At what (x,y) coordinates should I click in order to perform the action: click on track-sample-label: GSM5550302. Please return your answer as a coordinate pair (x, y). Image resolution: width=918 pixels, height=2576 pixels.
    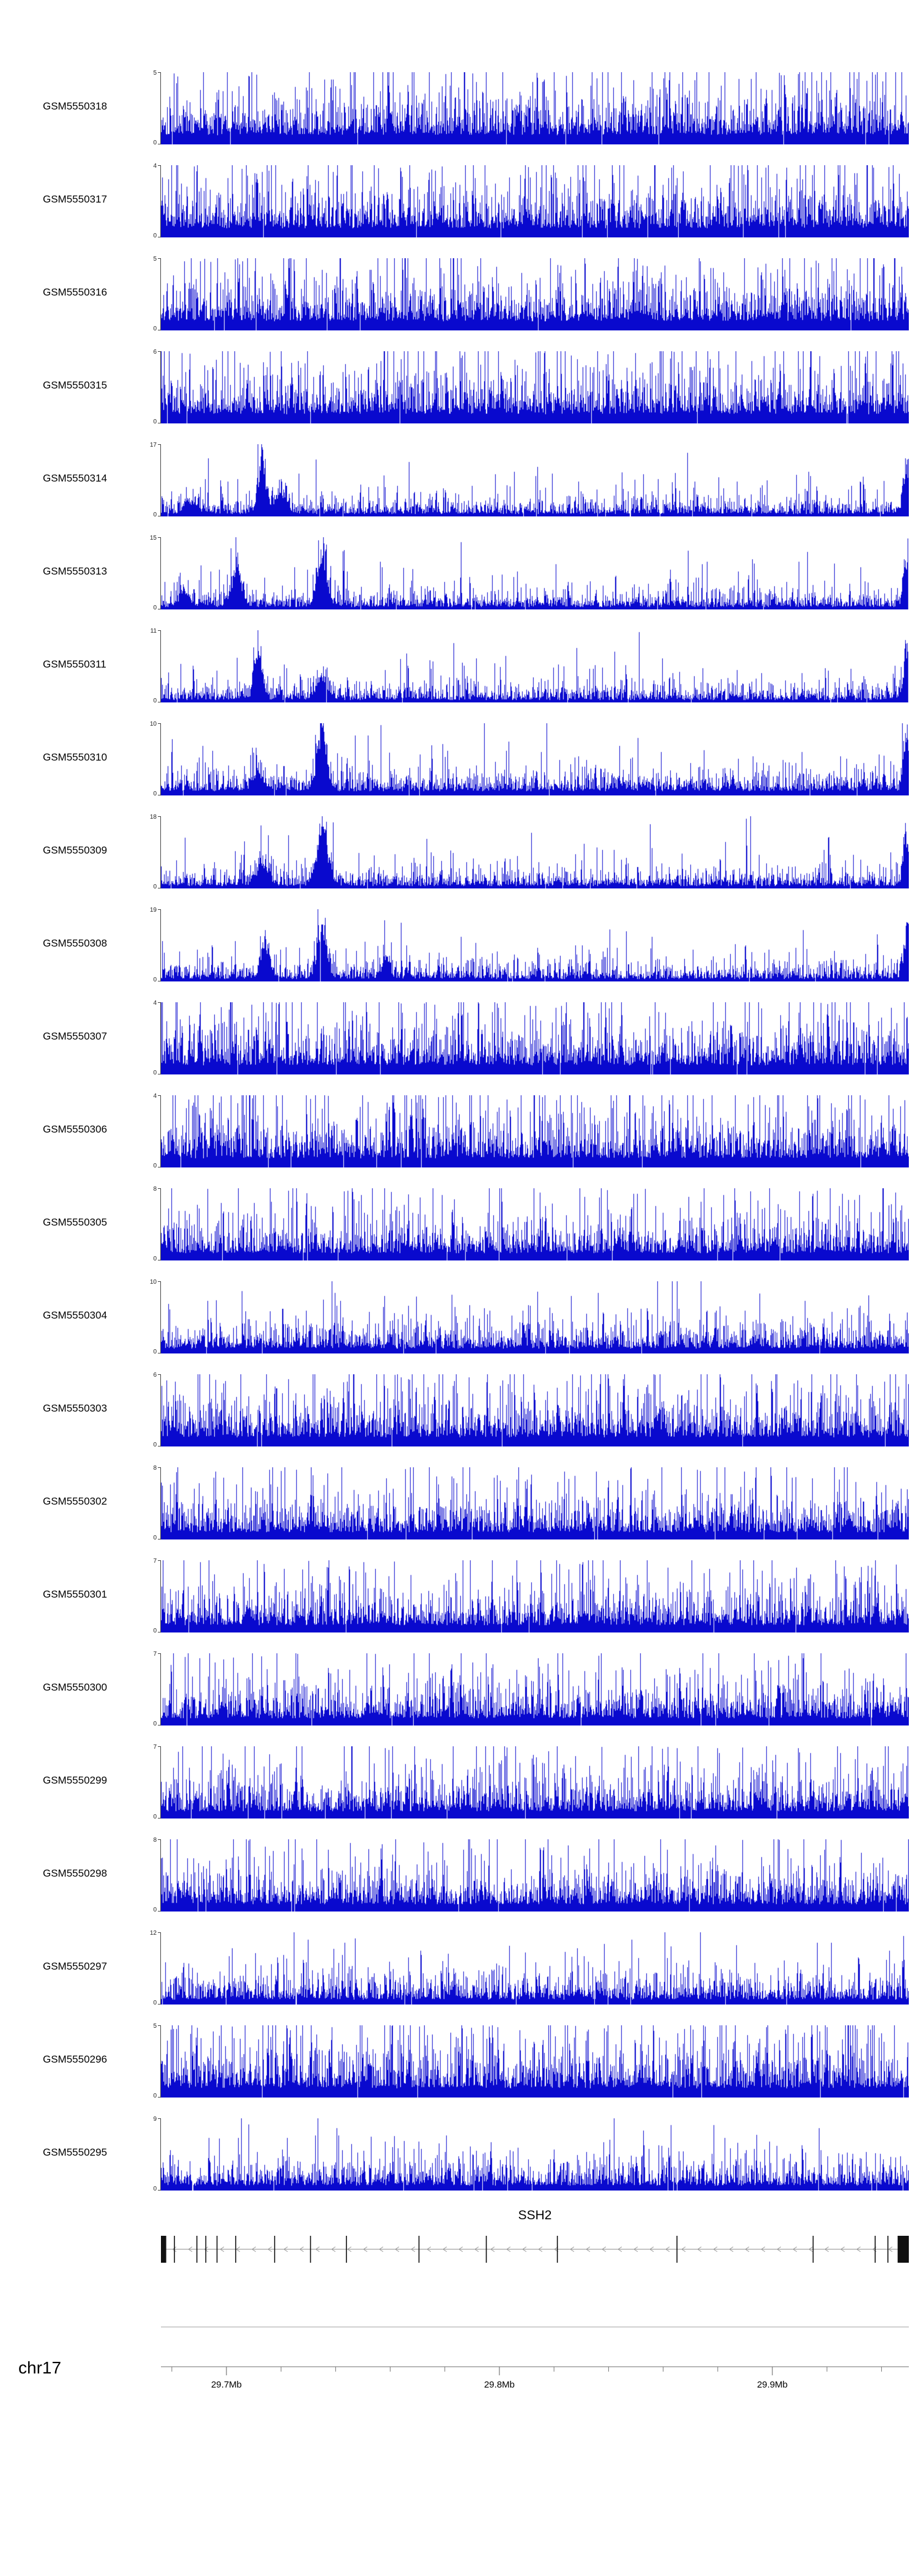
    Looking at the image, I should click on (75, 1501).